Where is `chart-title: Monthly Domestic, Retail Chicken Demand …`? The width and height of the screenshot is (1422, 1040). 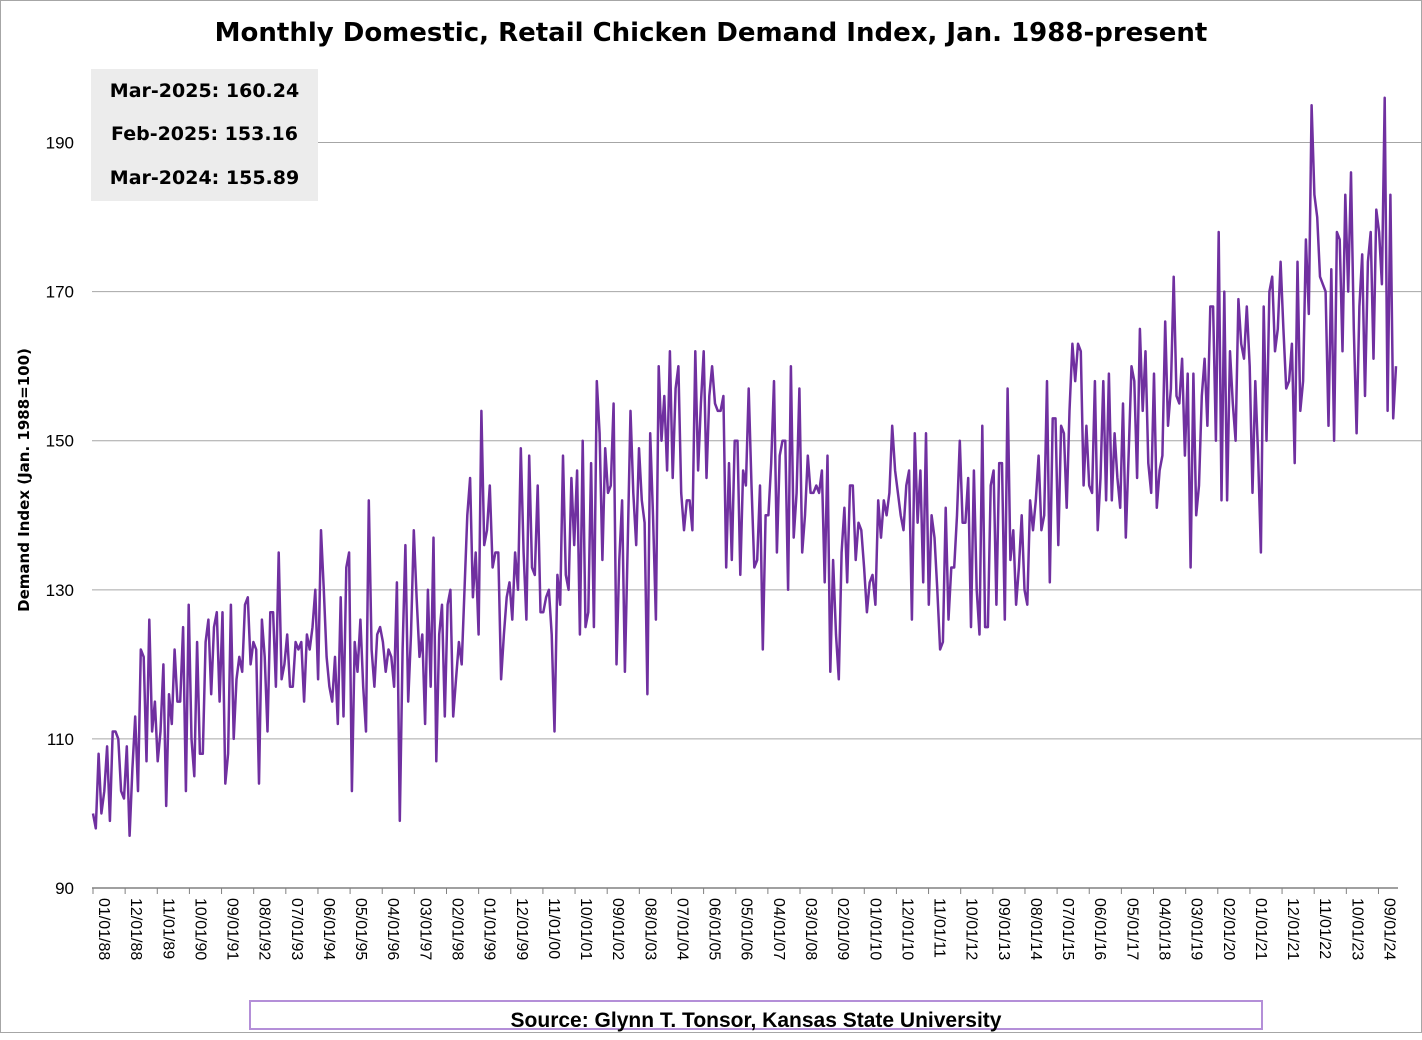
chart-title: Monthly Domestic, Retail Chicken Demand … is located at coordinates (711, 33).